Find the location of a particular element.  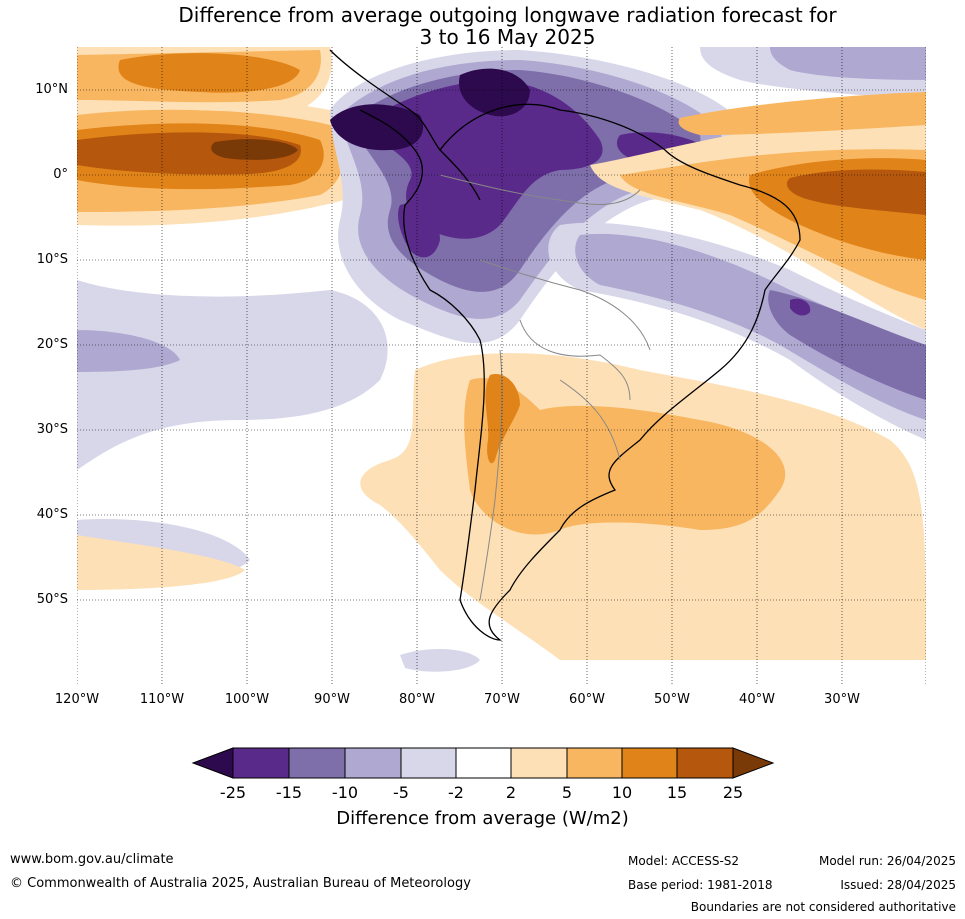

colorbar-tick: -25 is located at coordinates (233, 792).